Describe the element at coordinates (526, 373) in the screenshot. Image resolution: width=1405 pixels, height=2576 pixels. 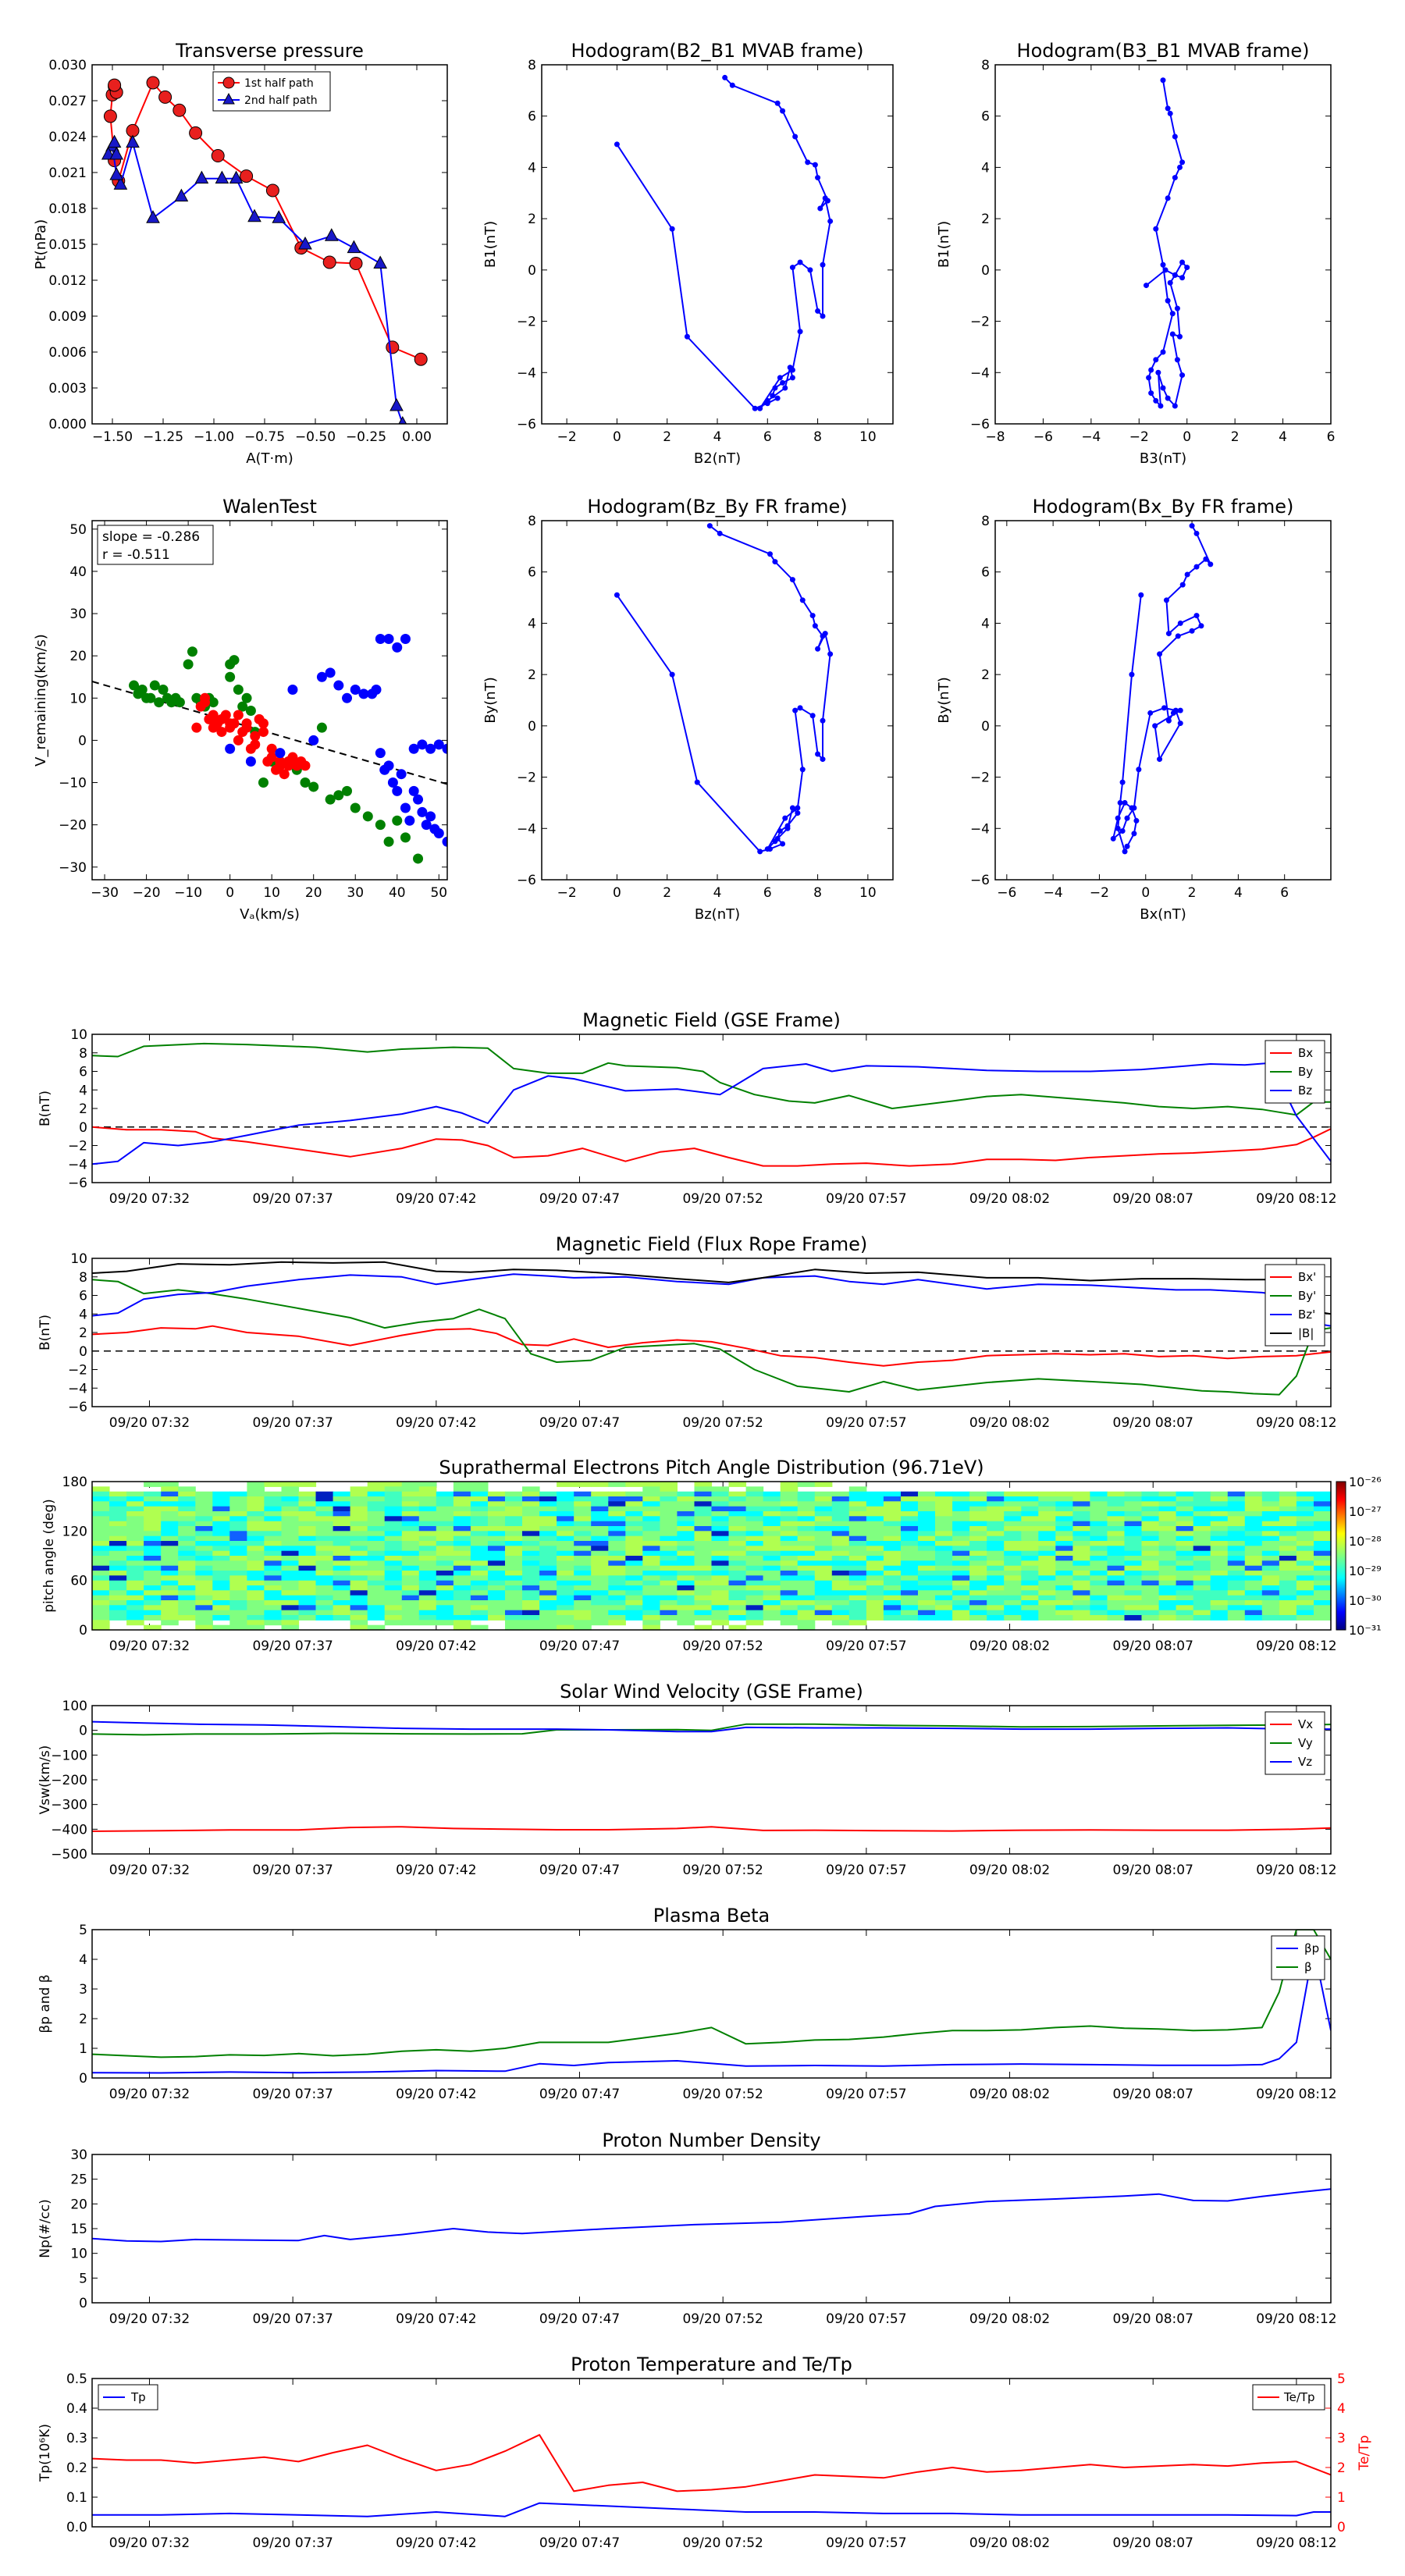
I see `y-tick-label: −4` at that location.